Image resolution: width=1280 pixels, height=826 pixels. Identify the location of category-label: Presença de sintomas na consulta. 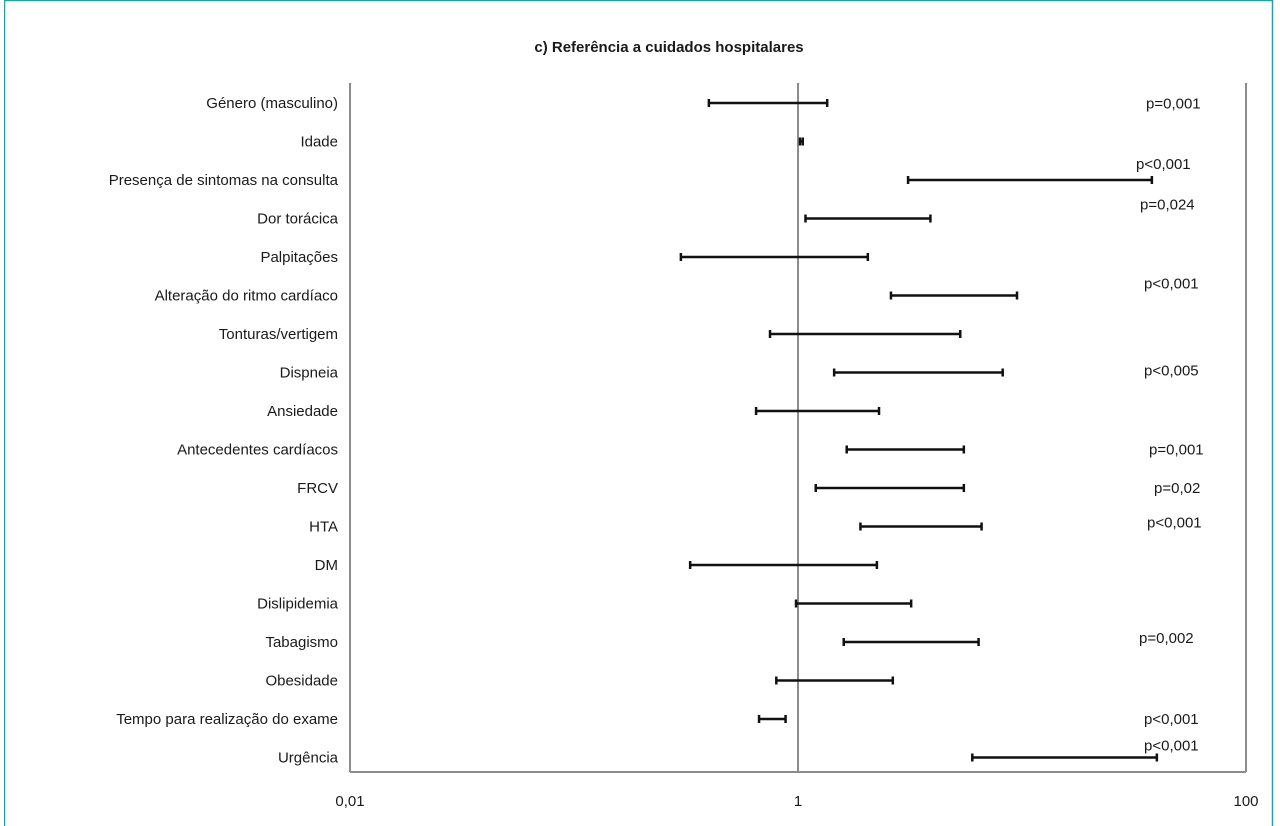
(224, 180).